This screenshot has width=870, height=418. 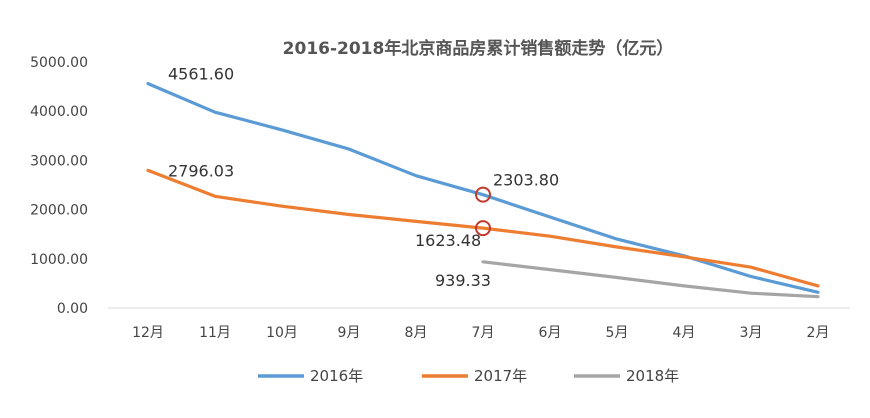 I want to click on data-label: 939.33, so click(x=463, y=280).